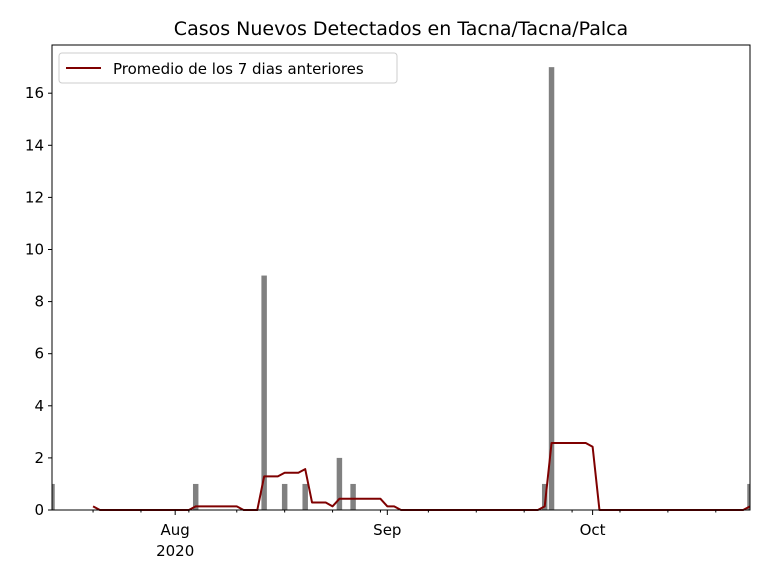 This screenshot has width=768, height=576. I want to click on y-tick-label: 8, so click(39, 302).